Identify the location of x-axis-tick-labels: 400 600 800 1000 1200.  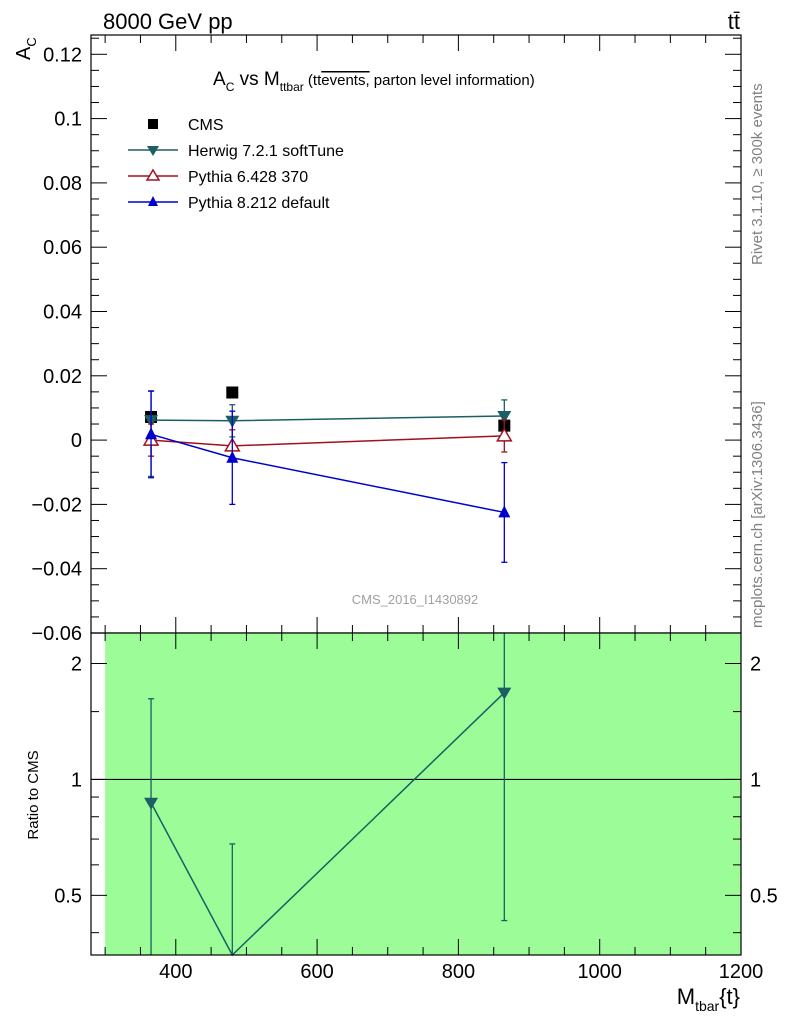
(461, 972).